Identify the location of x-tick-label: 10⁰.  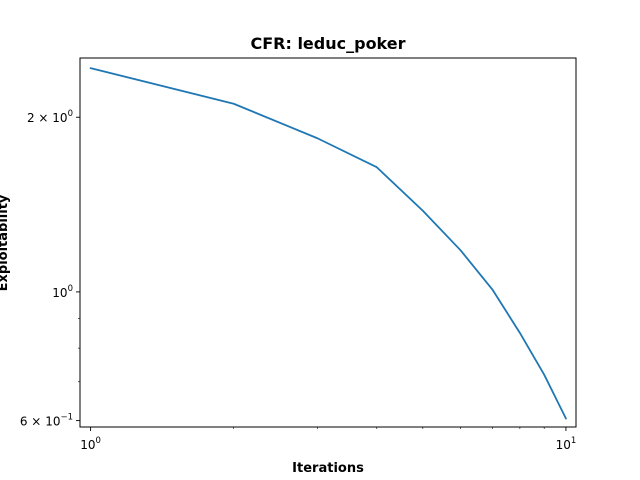
(90, 444).